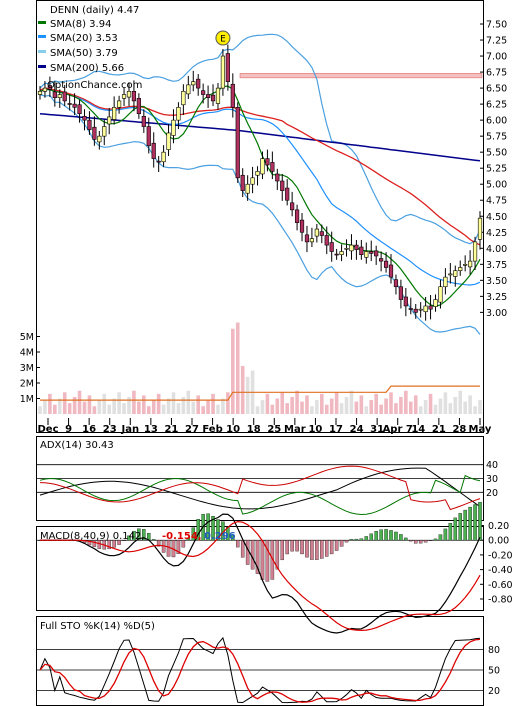 Image resolution: width=526 pixels, height=706 pixels. What do you see at coordinates (496, 249) in the screenshot?
I see `price-tick-label: 4.00` at bounding box center [496, 249].